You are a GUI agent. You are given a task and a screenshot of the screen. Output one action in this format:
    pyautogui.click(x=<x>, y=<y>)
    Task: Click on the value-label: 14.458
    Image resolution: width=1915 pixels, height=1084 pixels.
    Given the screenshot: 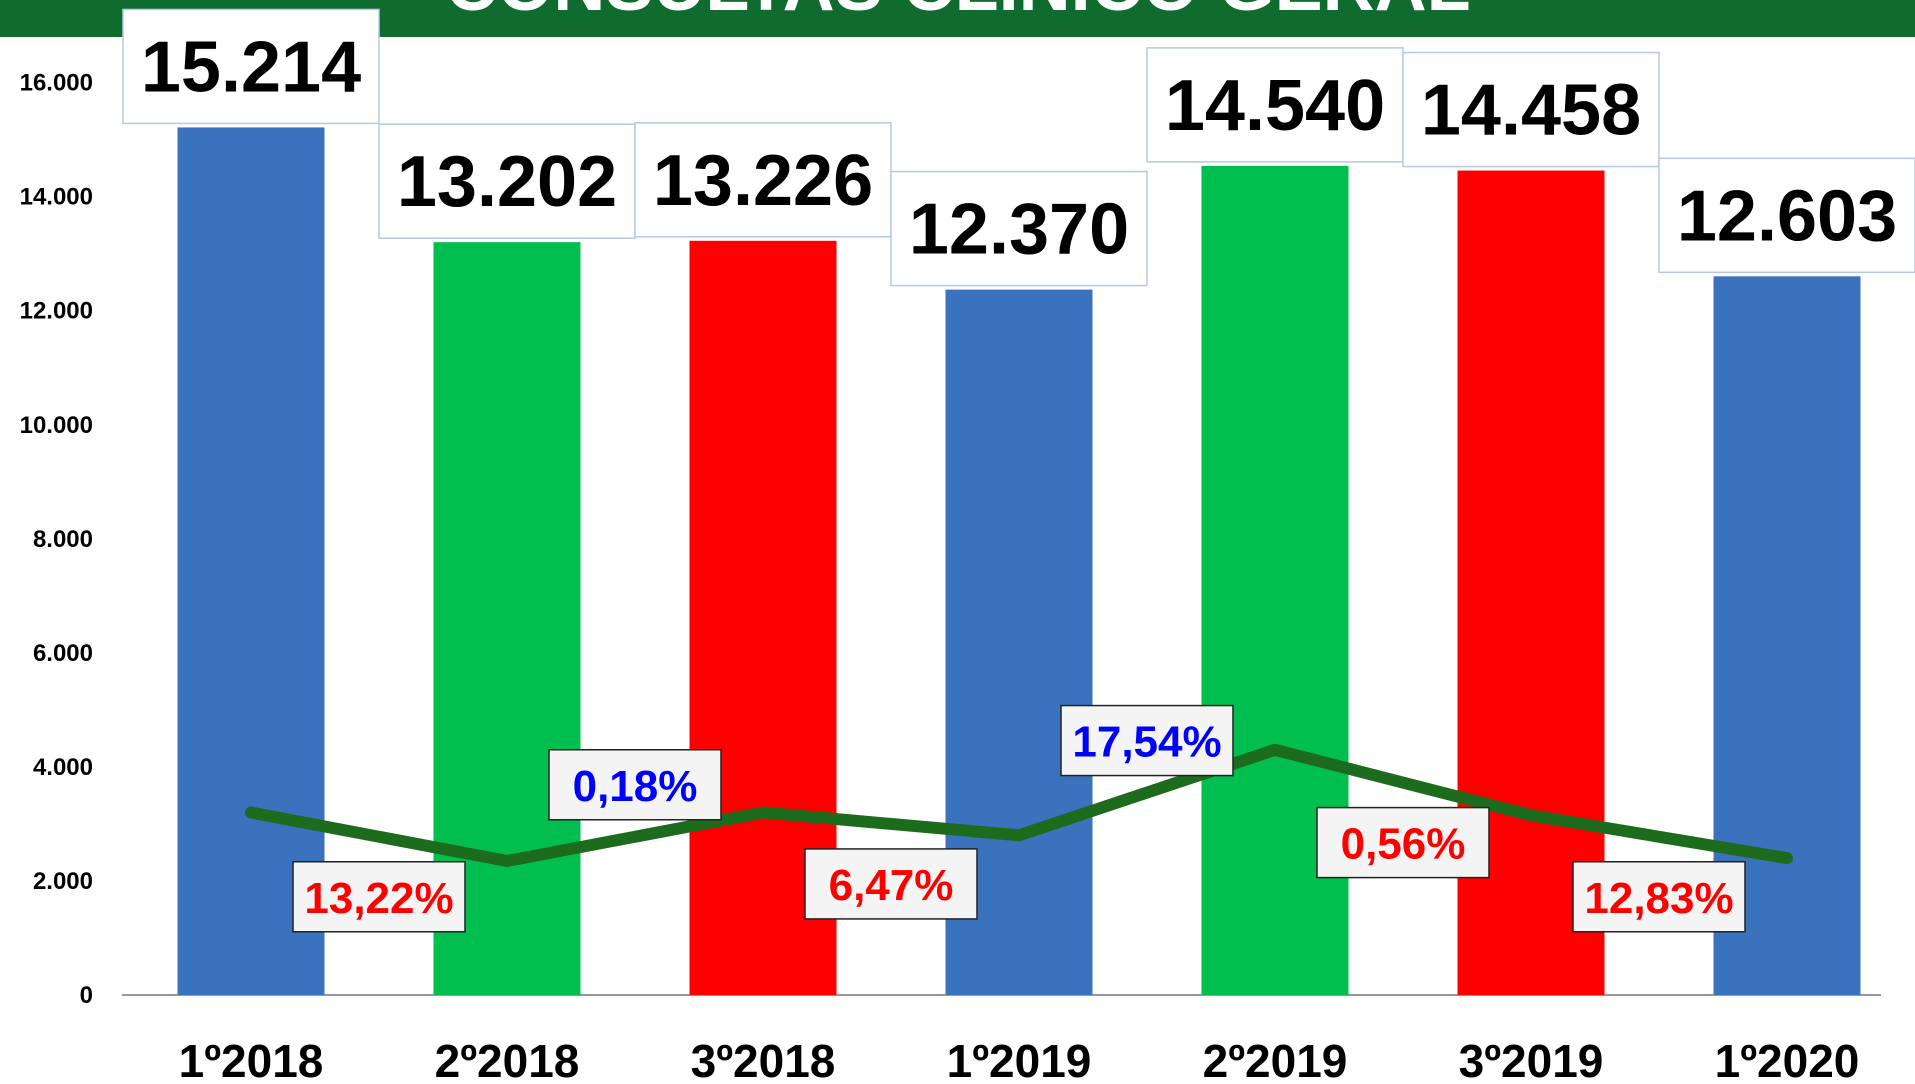 What is the action you would take?
    pyautogui.click(x=1531, y=111)
    